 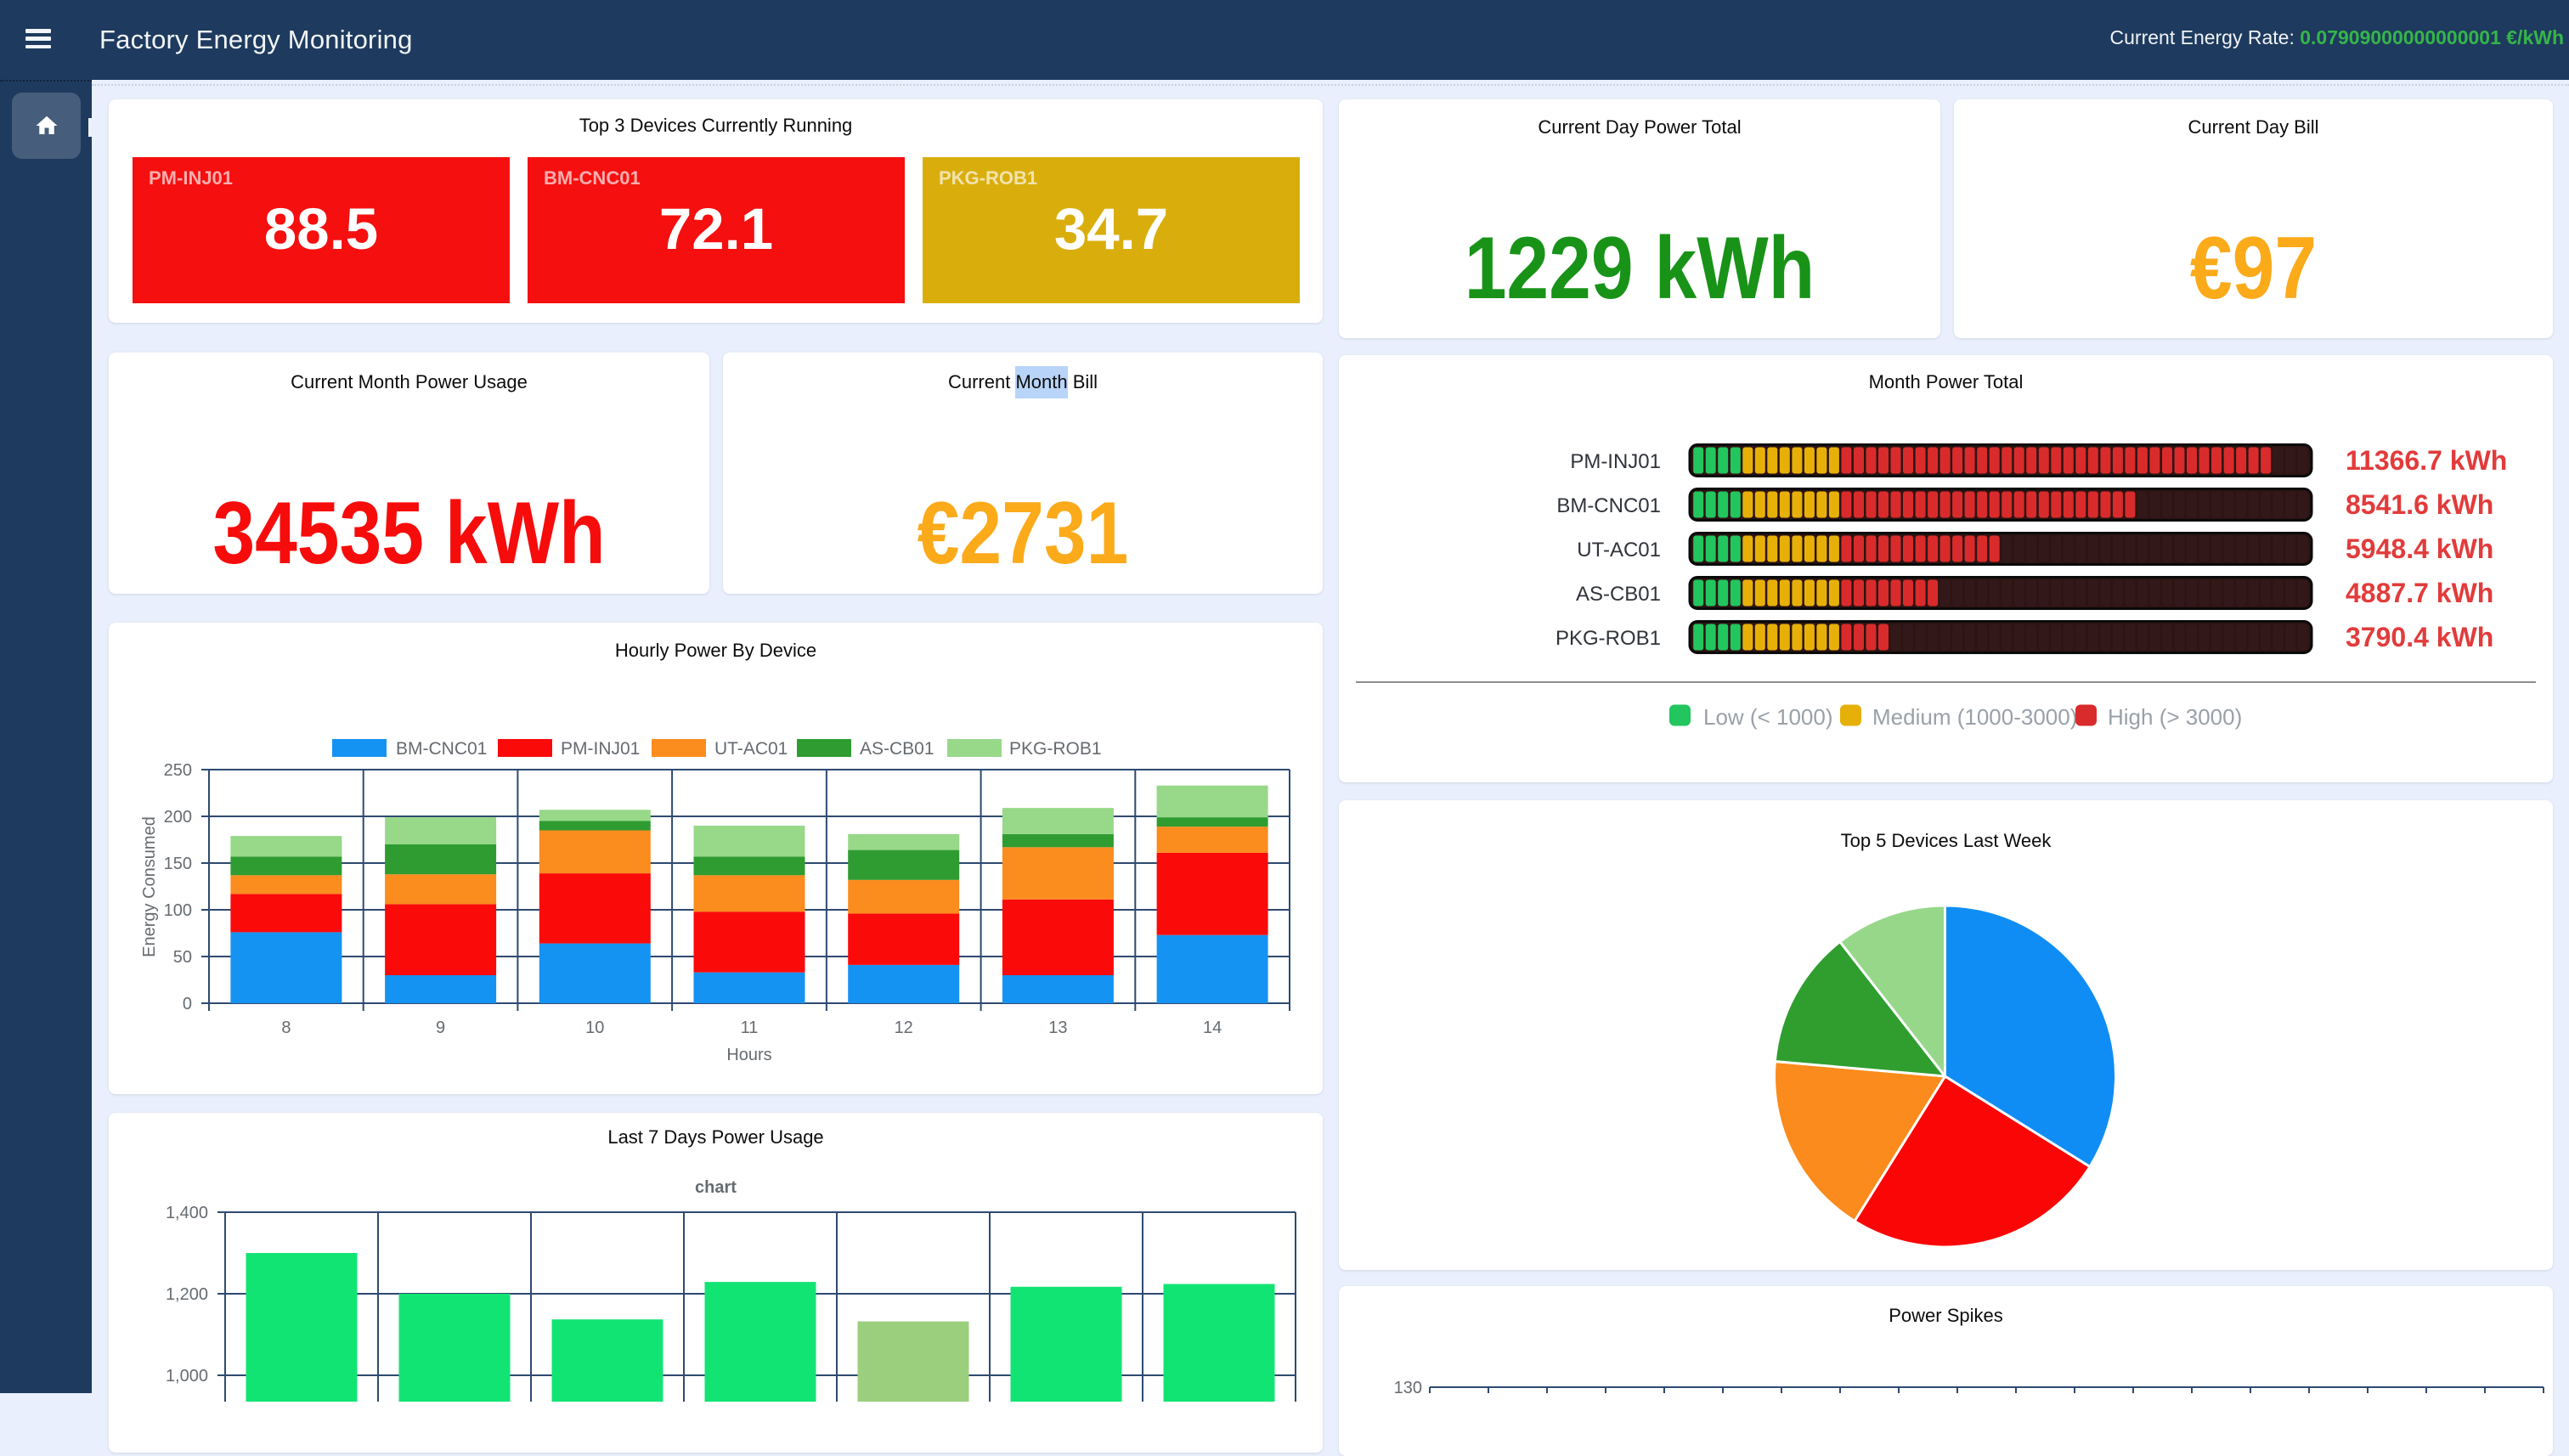 I want to click on svg-text: 11366.7 kWh, so click(x=2427, y=461).